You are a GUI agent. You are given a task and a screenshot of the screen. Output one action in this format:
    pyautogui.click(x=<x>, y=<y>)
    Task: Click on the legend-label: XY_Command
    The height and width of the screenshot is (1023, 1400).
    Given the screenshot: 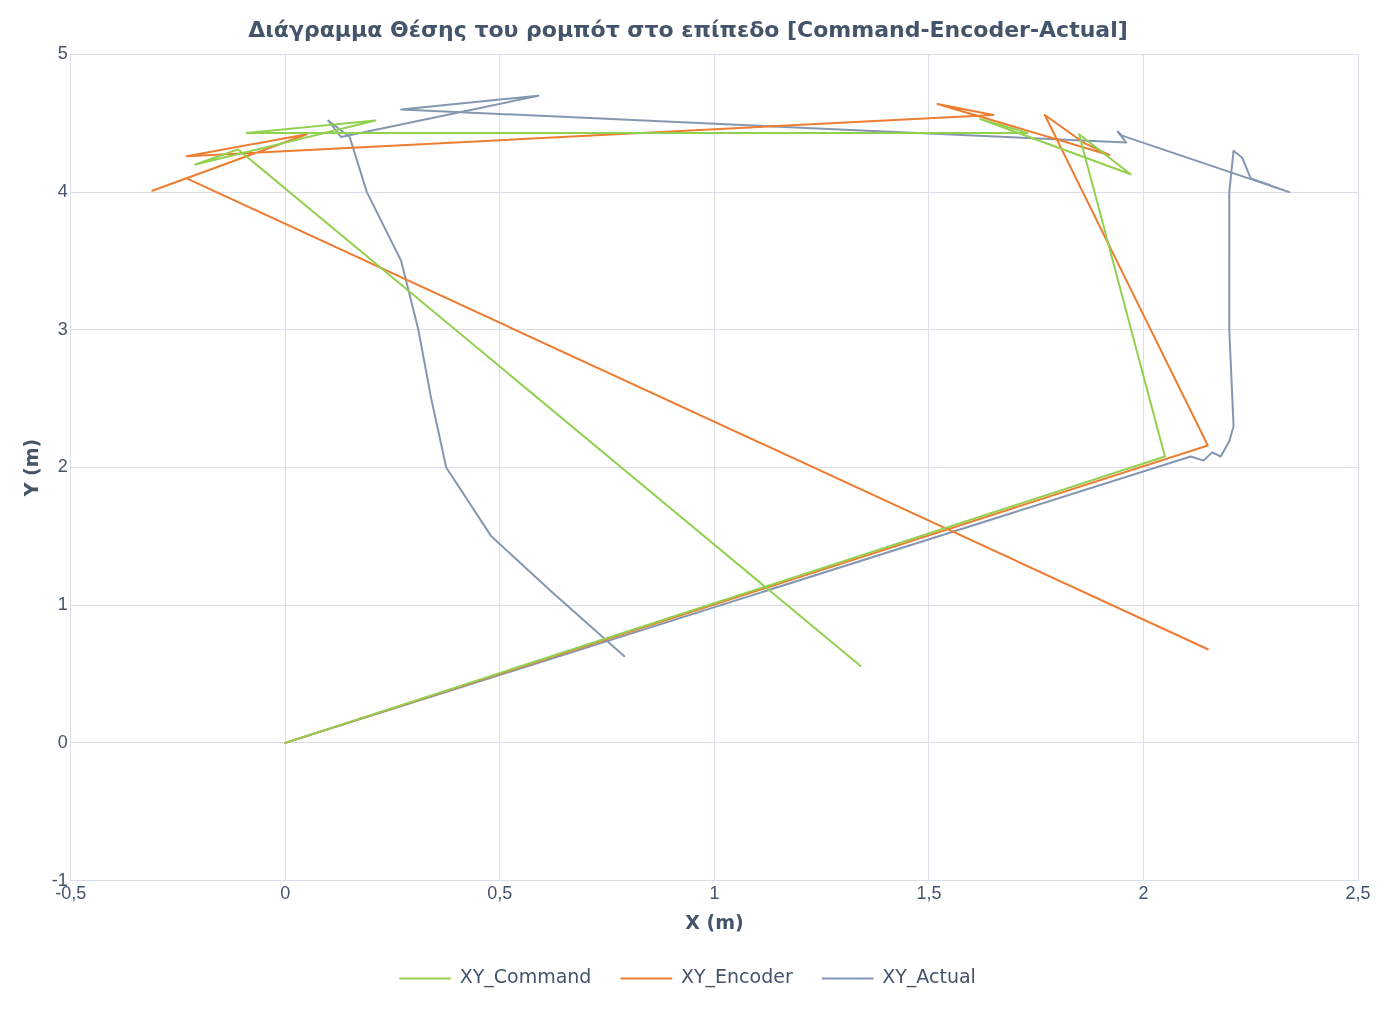 What is the action you would take?
    pyautogui.click(x=525, y=977)
    